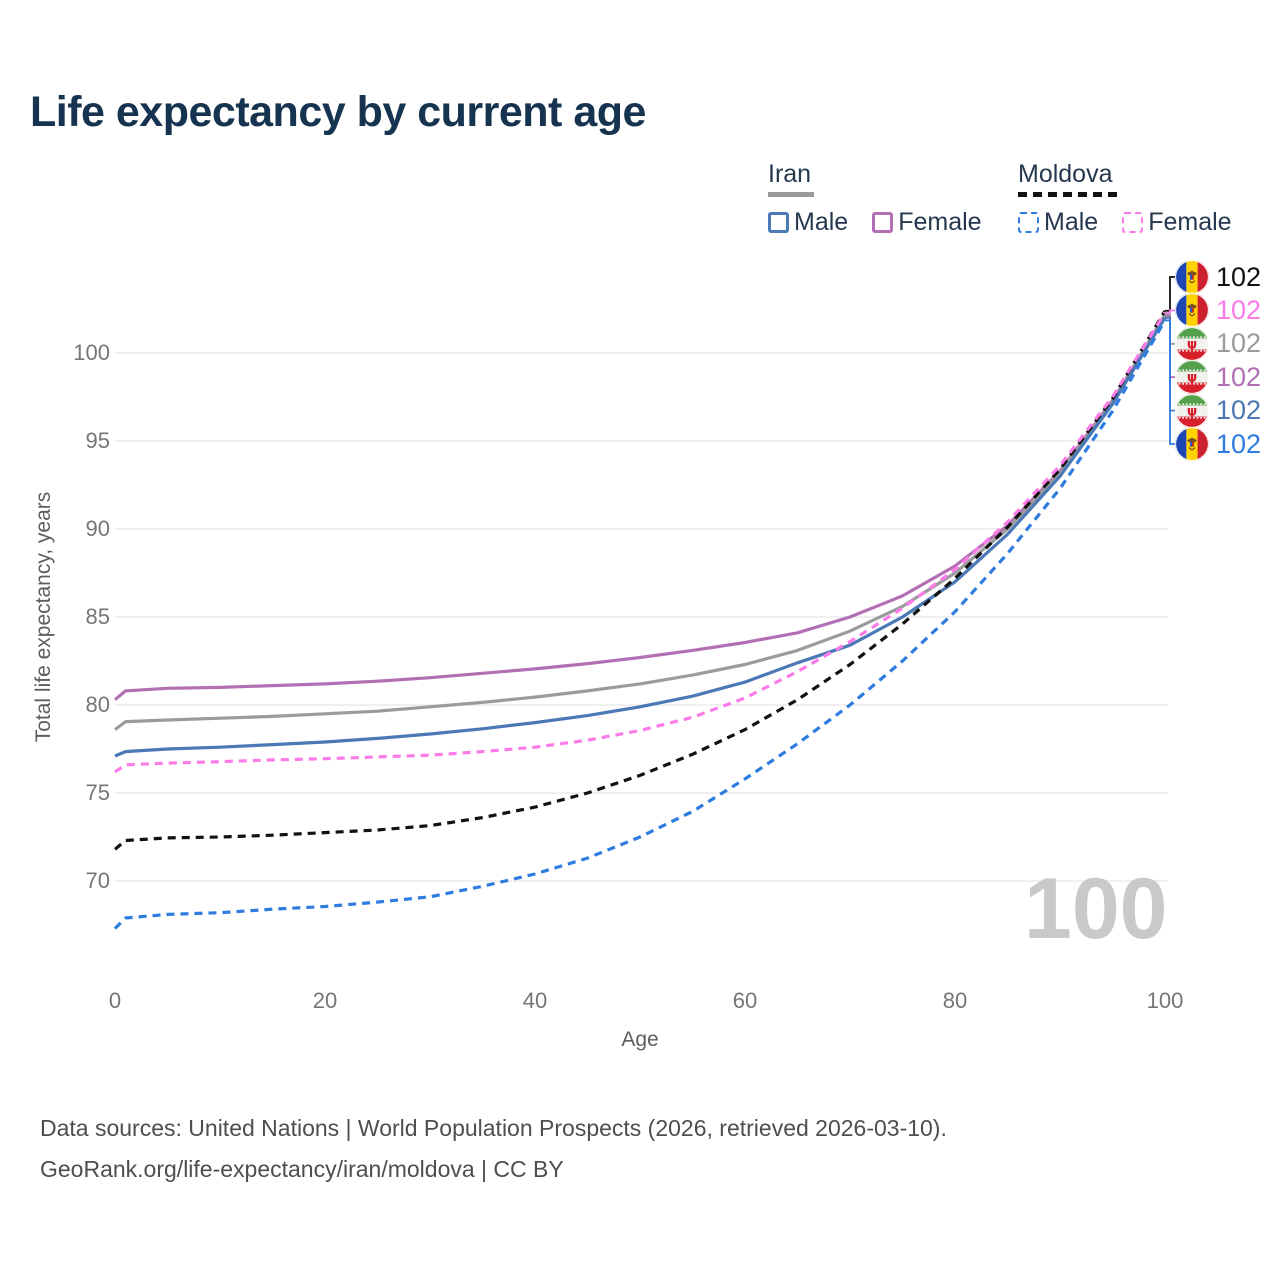 The height and width of the screenshot is (1280, 1280). I want to click on end-label-moldova_female: 102, so click(1218, 310).